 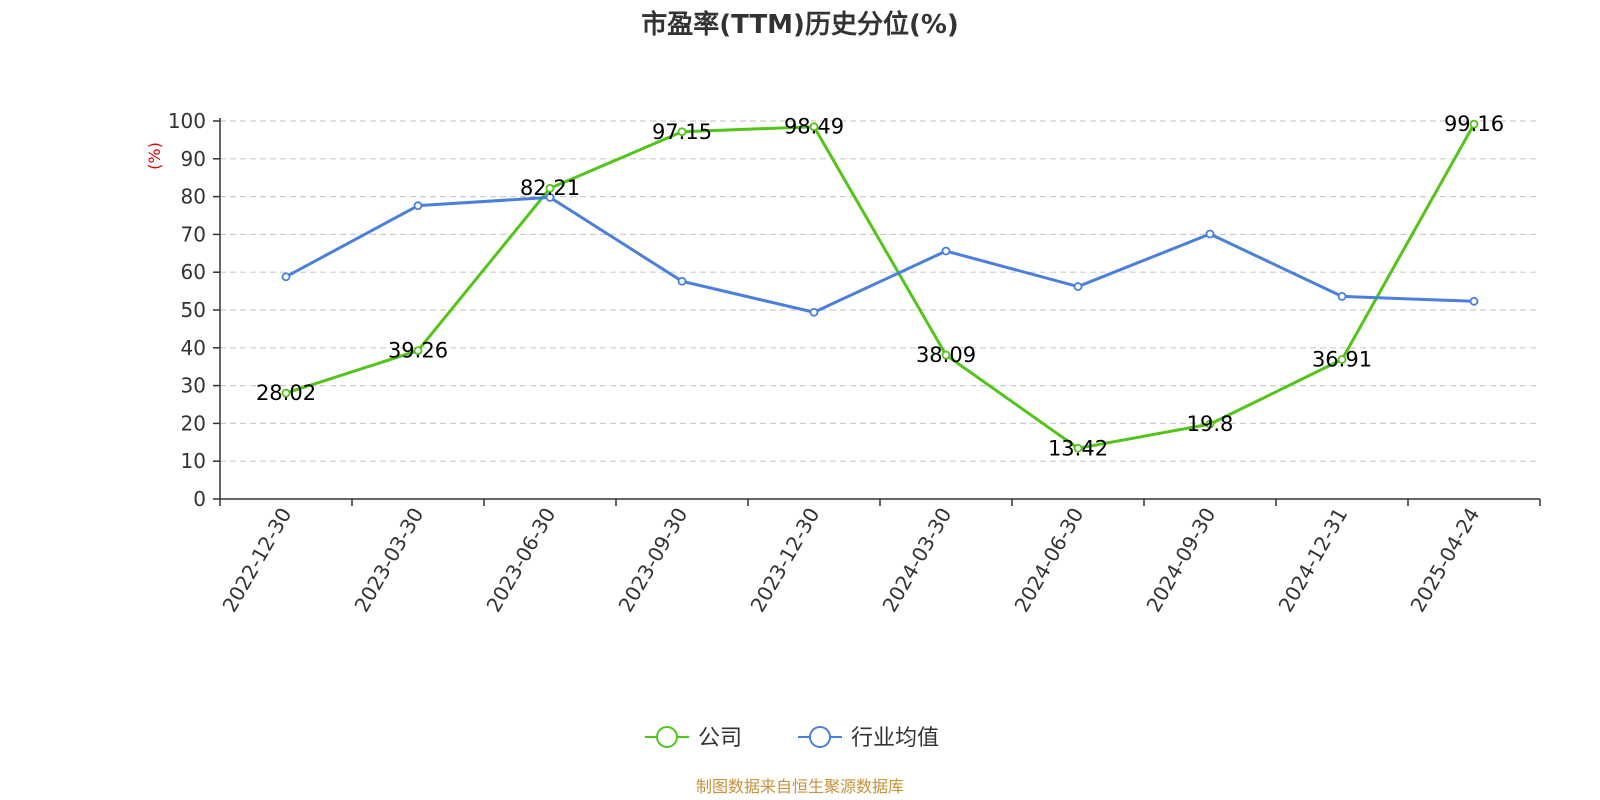 I want to click on y-axis-label: (%), so click(x=154, y=156).